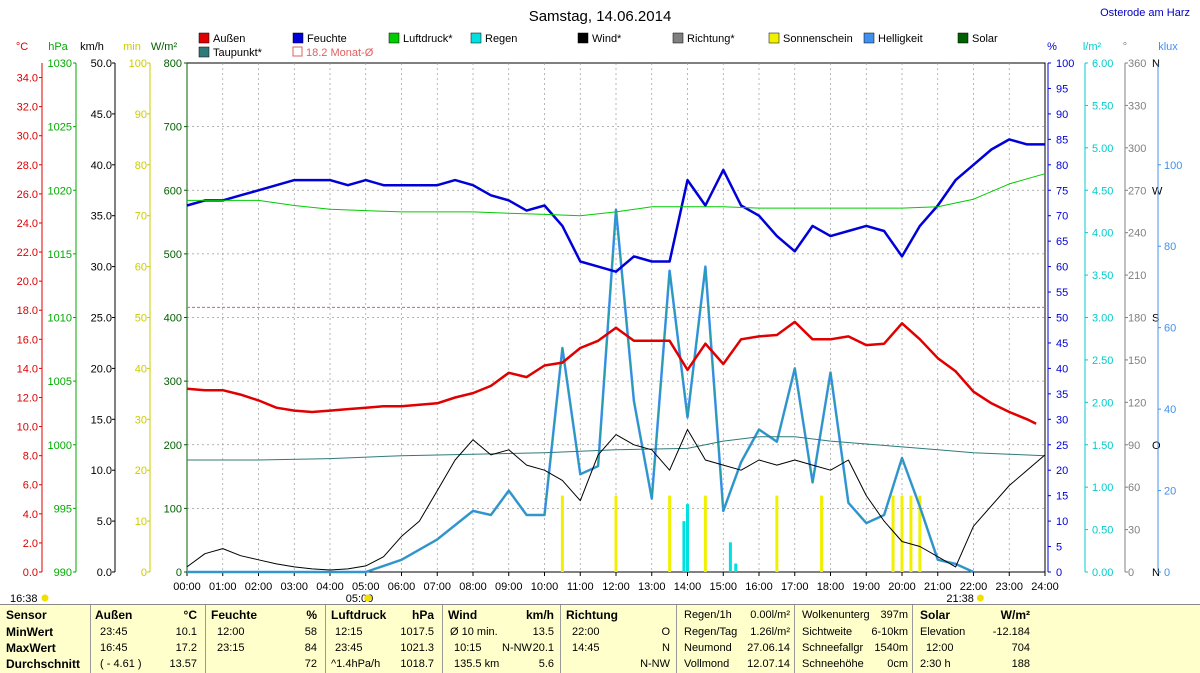 This screenshot has height=673, width=1200. What do you see at coordinates (1102, 403) in the screenshot?
I see `rain-axis-tick-label: 2.00` at bounding box center [1102, 403].